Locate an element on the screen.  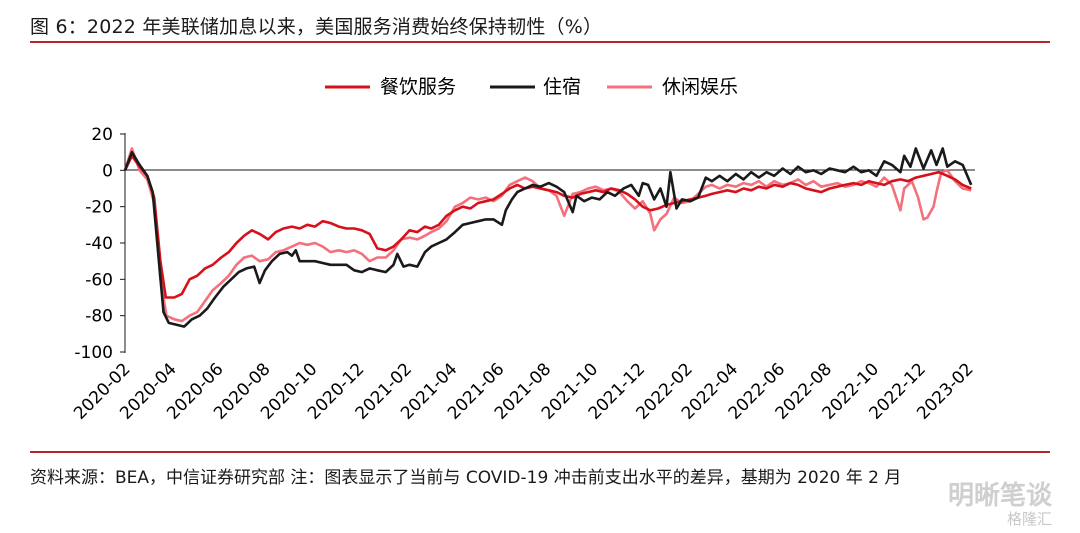
legend-label-lodging: 住宿 is located at coordinates (562, 87).